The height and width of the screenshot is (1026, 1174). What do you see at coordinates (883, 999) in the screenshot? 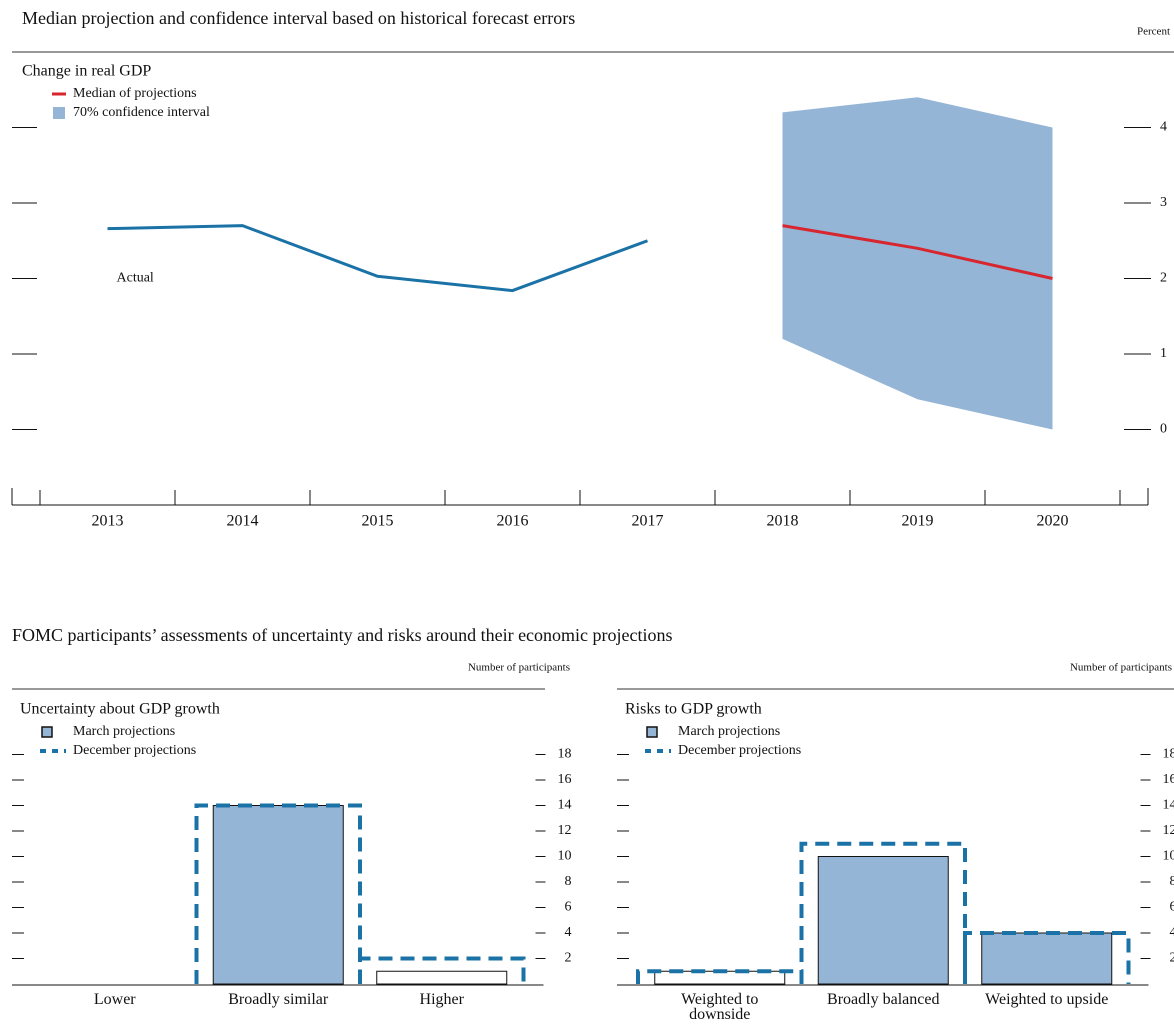
I see `x-tick-label: Broadly balanced` at bounding box center [883, 999].